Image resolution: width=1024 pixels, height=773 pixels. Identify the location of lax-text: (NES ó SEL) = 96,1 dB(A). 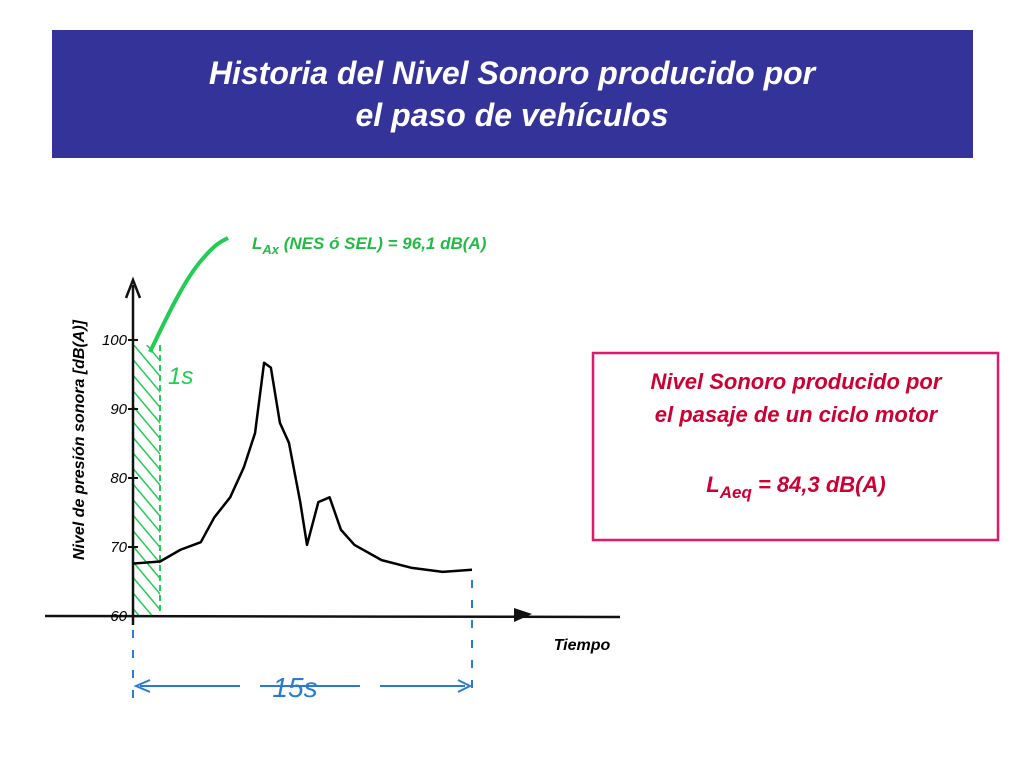
(383, 243).